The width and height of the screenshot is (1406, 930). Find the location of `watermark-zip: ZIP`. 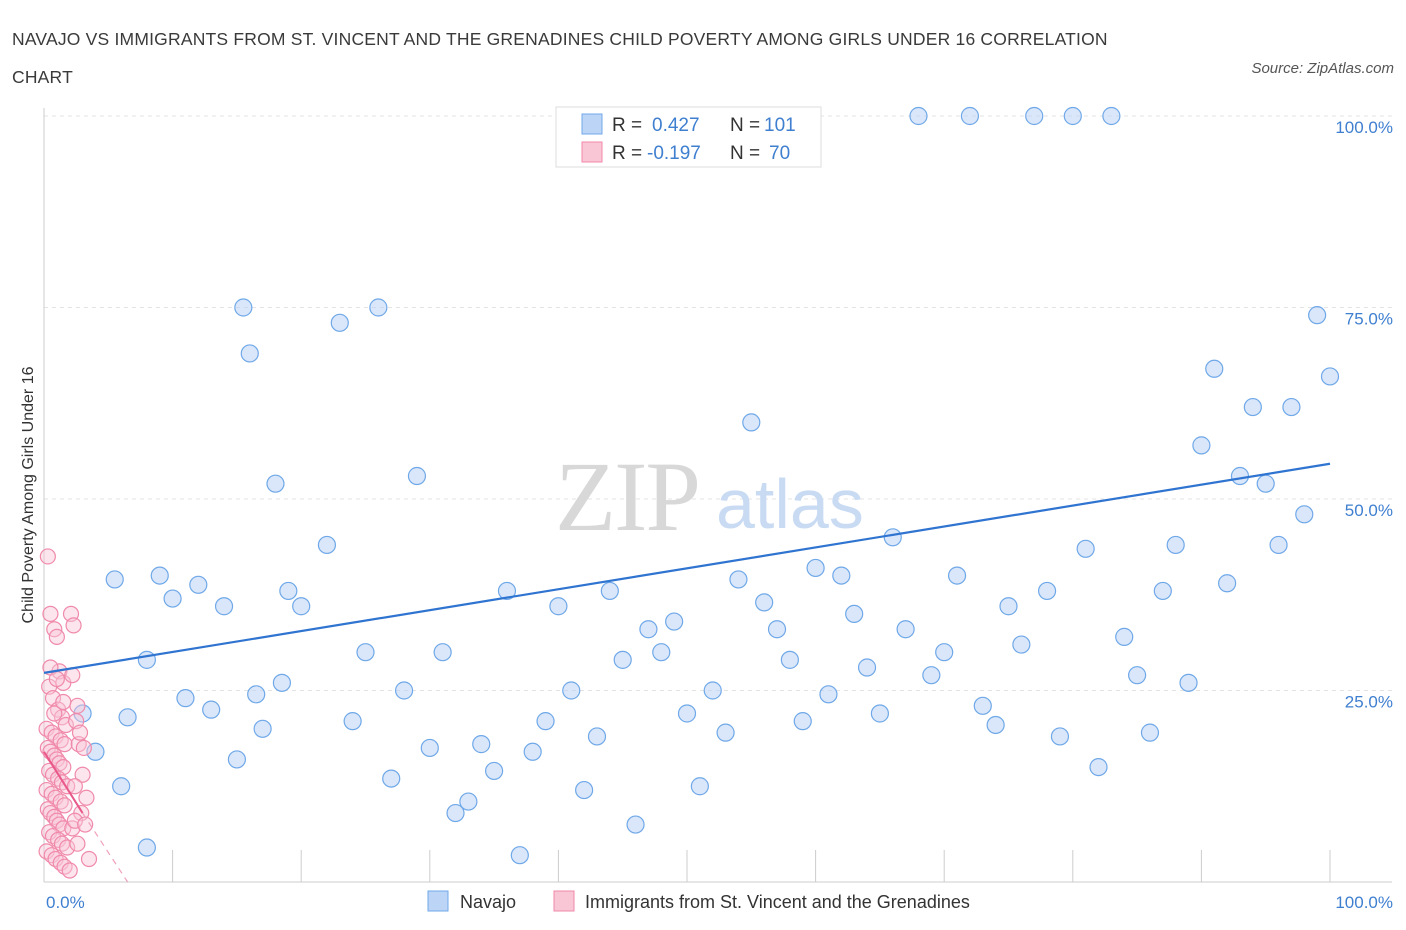

watermark-zip: ZIP is located at coordinates (627, 496).